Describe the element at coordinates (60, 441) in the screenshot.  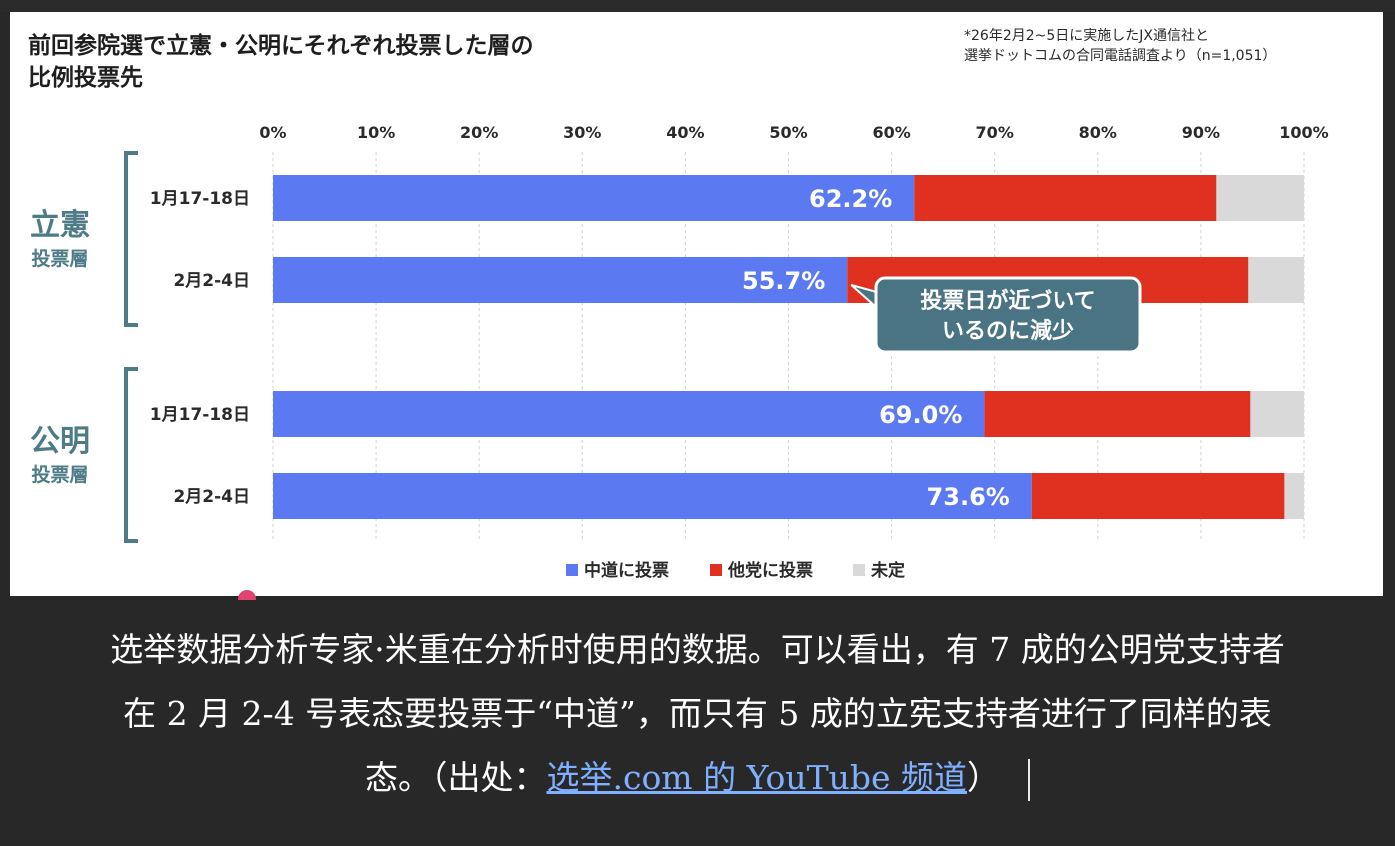
I see `group-label: 公明` at that location.